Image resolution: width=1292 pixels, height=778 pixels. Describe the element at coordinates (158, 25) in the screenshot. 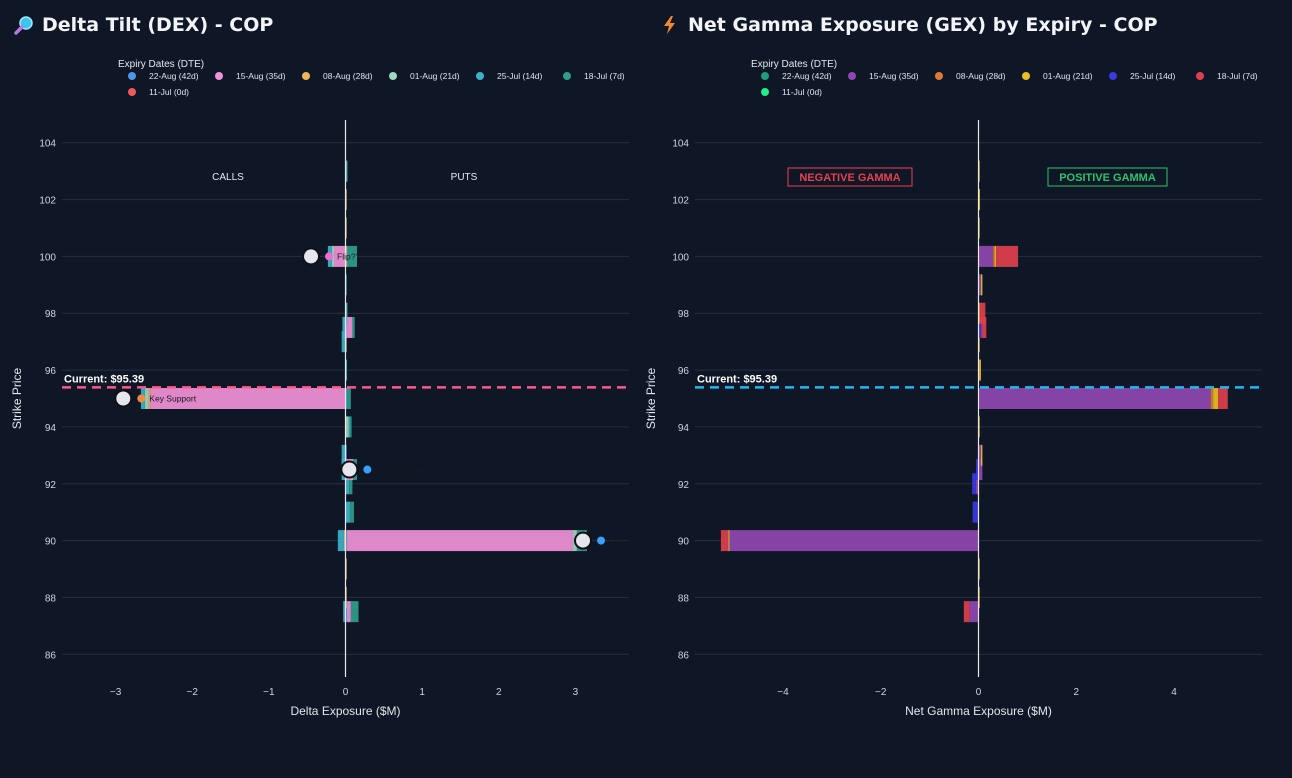

I see `dex-title-text: Delta Tilt (DEX) - COP` at that location.